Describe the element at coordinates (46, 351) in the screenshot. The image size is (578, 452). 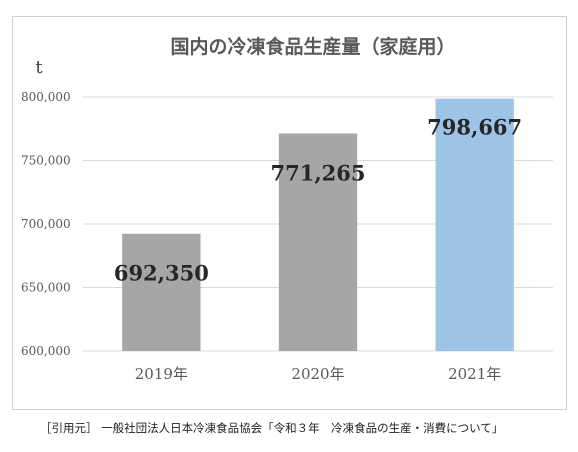
I see `y-tick-label: 600,000` at that location.